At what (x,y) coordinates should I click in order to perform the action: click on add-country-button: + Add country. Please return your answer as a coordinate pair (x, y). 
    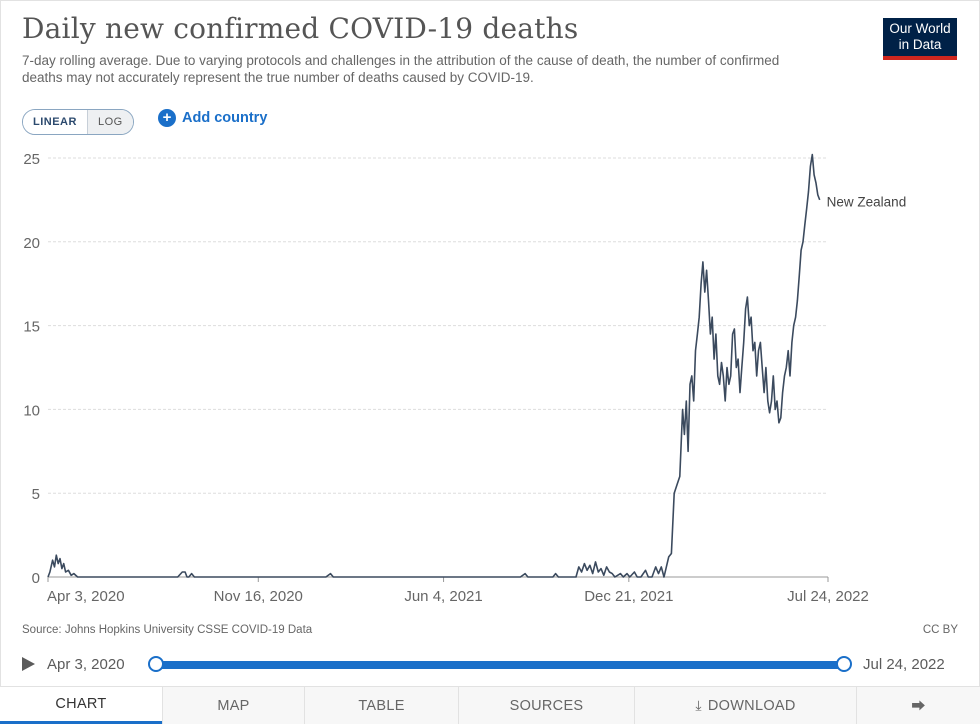
    Looking at the image, I should click on (212, 118).